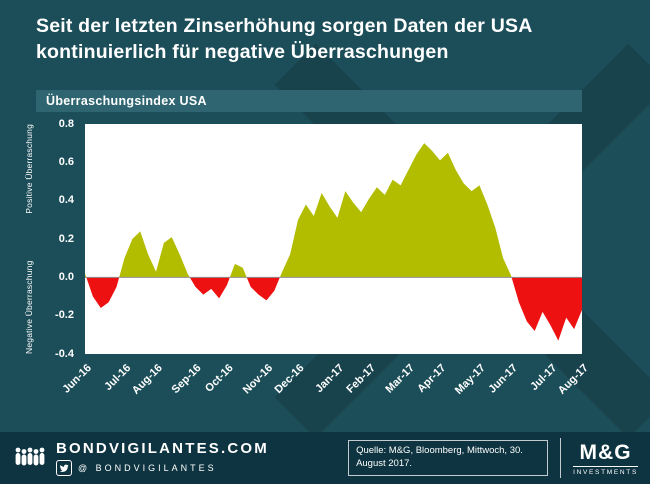 The image size is (650, 484). What do you see at coordinates (400, 379) in the screenshot?
I see `x-tick-label: Mar-17` at bounding box center [400, 379].